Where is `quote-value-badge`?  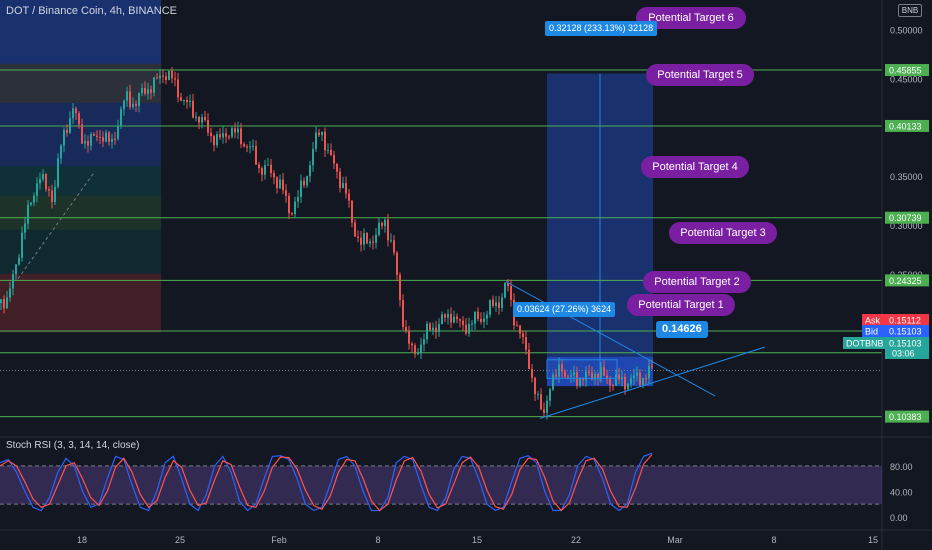
quote-value-badge is located at coordinates (907, 320).